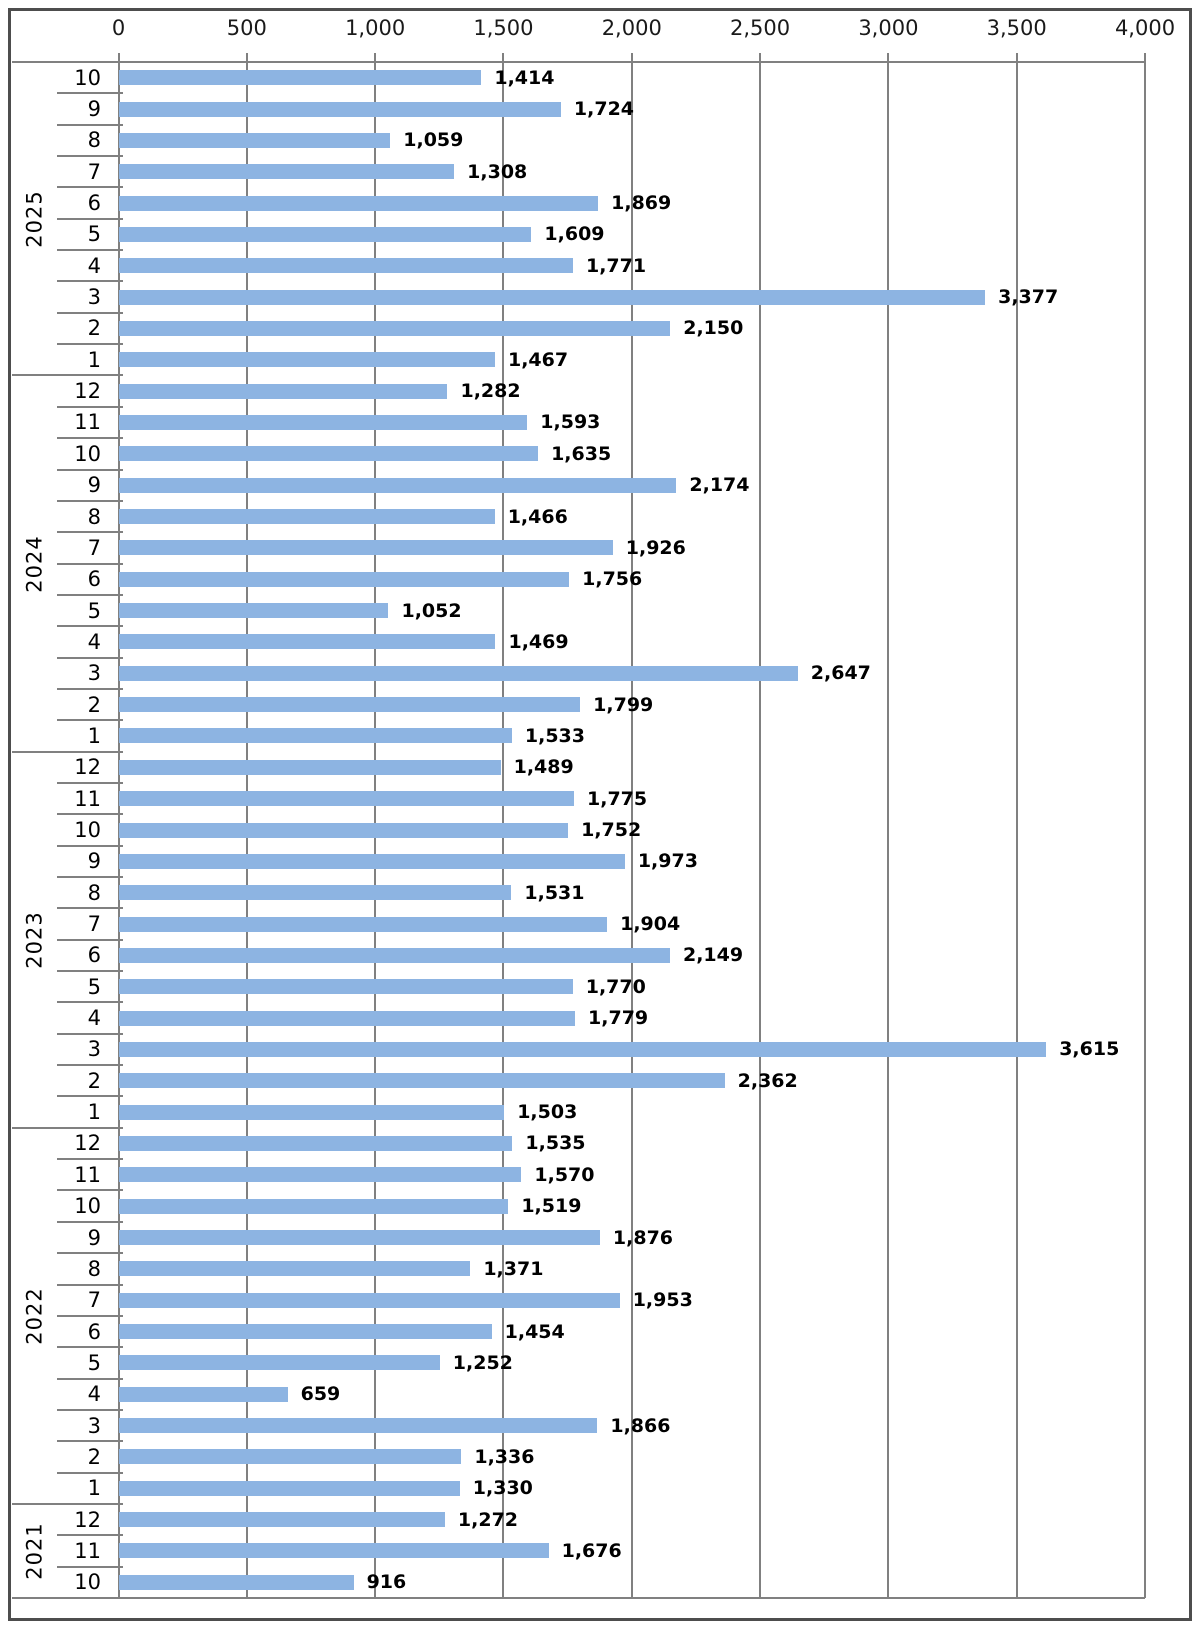 The image size is (1200, 1629). What do you see at coordinates (551, 1206) in the screenshot?
I see `bar-value-label: 1,519` at bounding box center [551, 1206].